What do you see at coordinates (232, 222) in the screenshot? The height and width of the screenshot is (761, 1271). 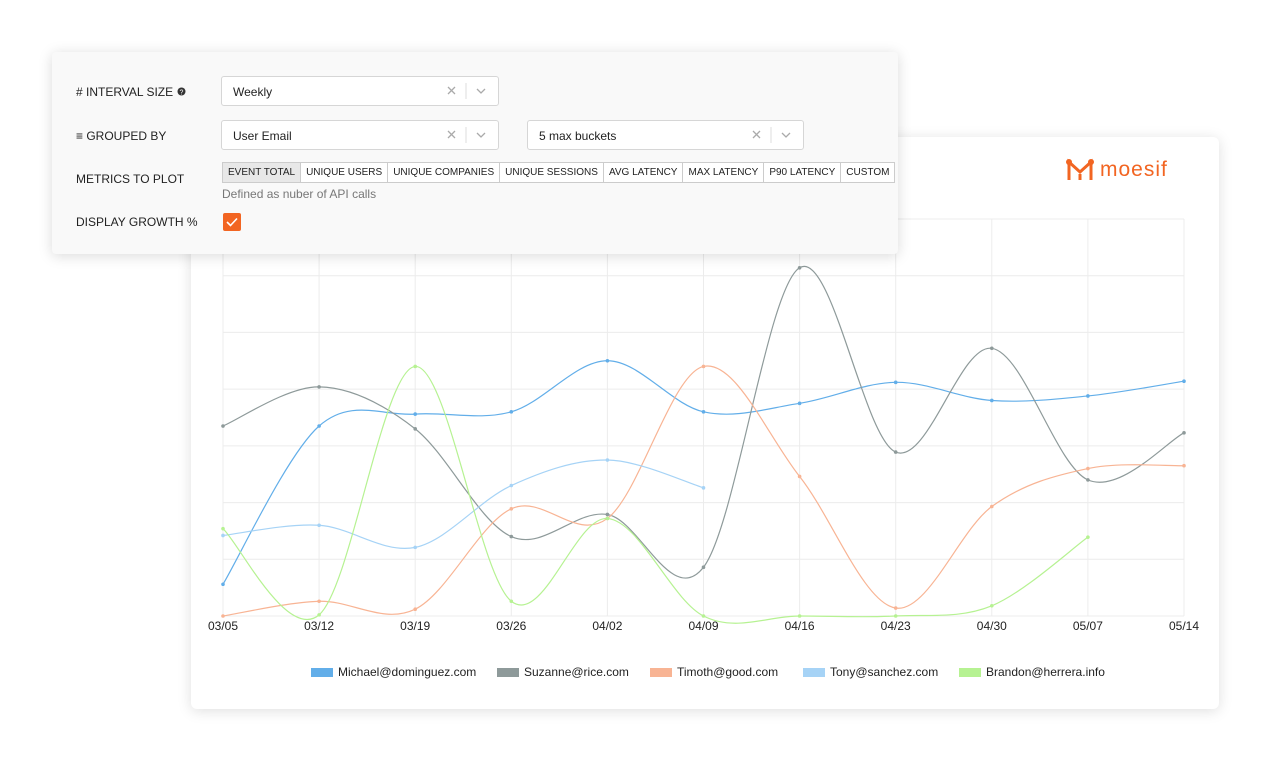 I see `growth-checkbox` at bounding box center [232, 222].